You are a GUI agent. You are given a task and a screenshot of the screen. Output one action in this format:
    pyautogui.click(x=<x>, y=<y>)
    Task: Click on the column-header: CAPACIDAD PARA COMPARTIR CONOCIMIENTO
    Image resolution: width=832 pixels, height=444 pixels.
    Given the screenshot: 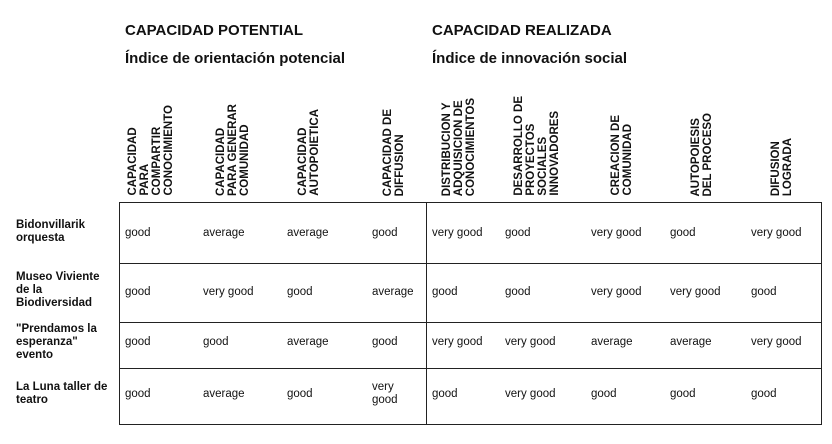 What is the action you would take?
    pyautogui.click(x=151, y=150)
    